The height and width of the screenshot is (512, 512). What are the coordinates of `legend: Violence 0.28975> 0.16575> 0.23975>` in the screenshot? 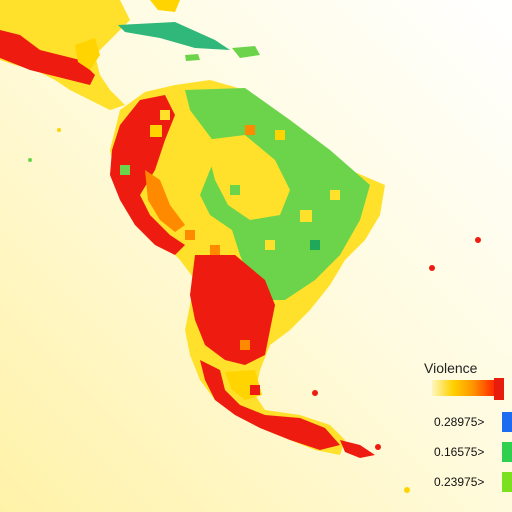 It's located at (466, 430).